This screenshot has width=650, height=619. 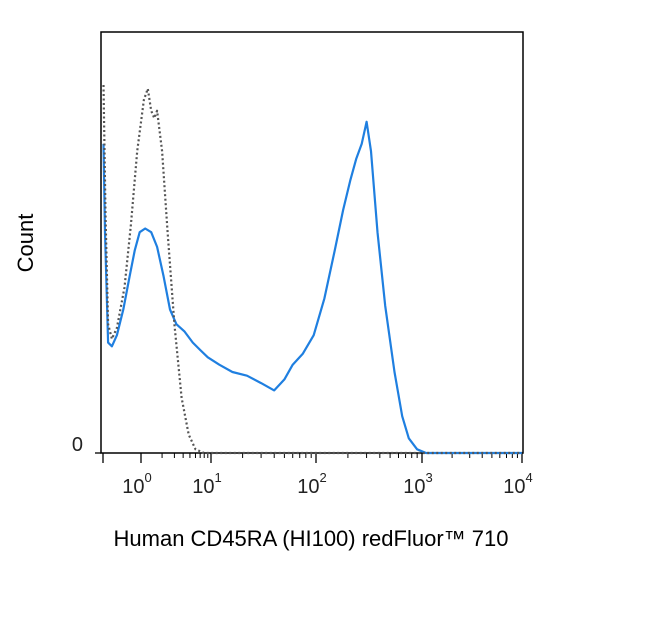 I want to click on x-tick-label: 10², so click(x=311, y=484).